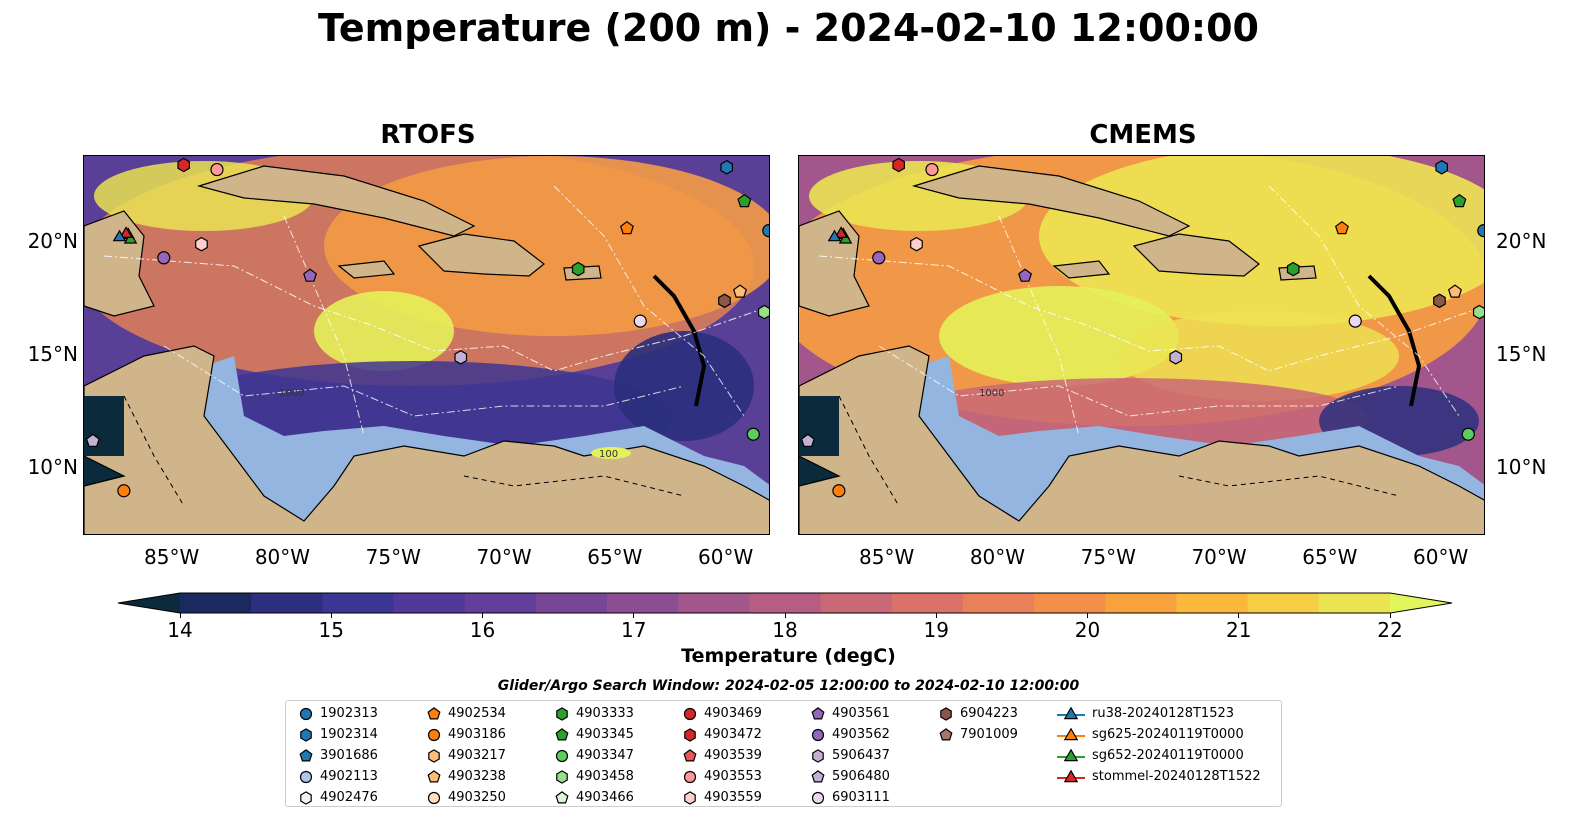 This screenshot has width=1577, height=826. I want to click on legend-entry: 6904223, so click(978, 713).